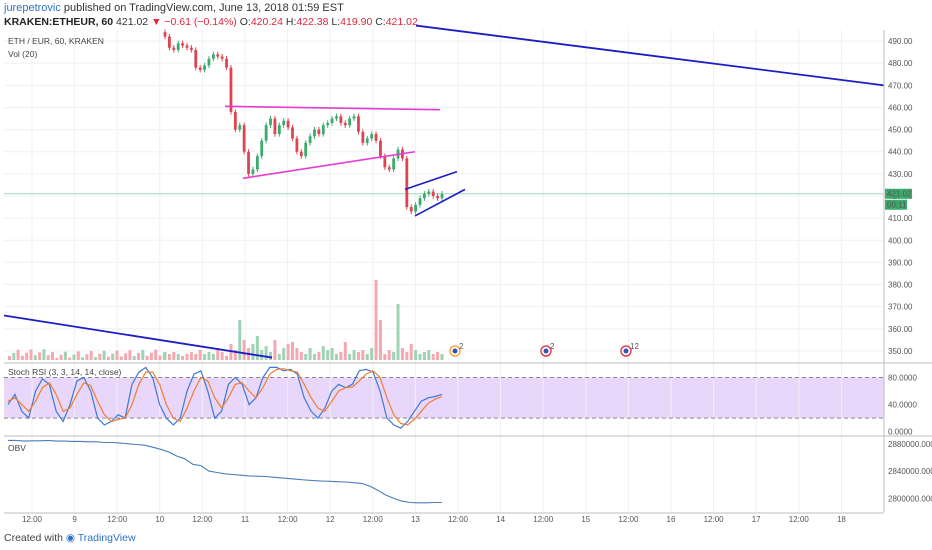 The image size is (932, 550). Describe the element at coordinates (897, 205) in the screenshot. I see `countdown-label: 00:11` at that location.